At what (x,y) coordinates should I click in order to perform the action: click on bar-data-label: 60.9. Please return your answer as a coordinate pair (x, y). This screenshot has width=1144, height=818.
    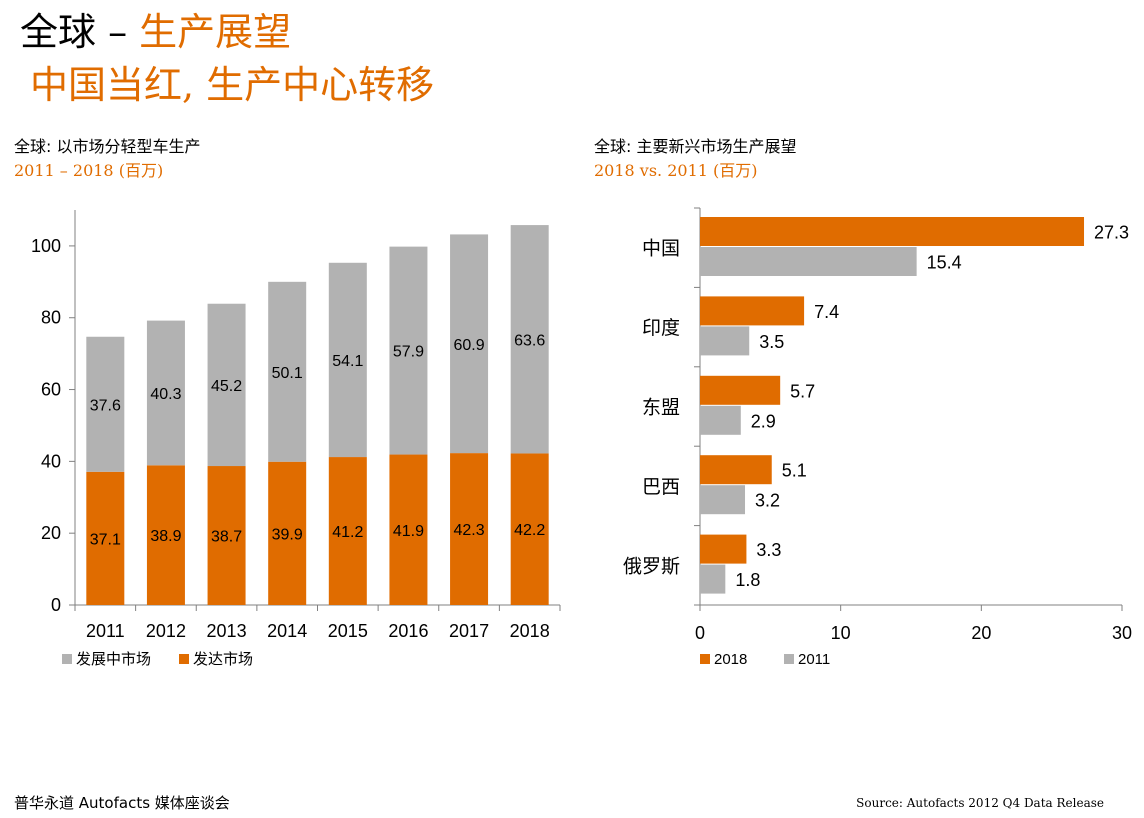
    Looking at the image, I should click on (468, 345).